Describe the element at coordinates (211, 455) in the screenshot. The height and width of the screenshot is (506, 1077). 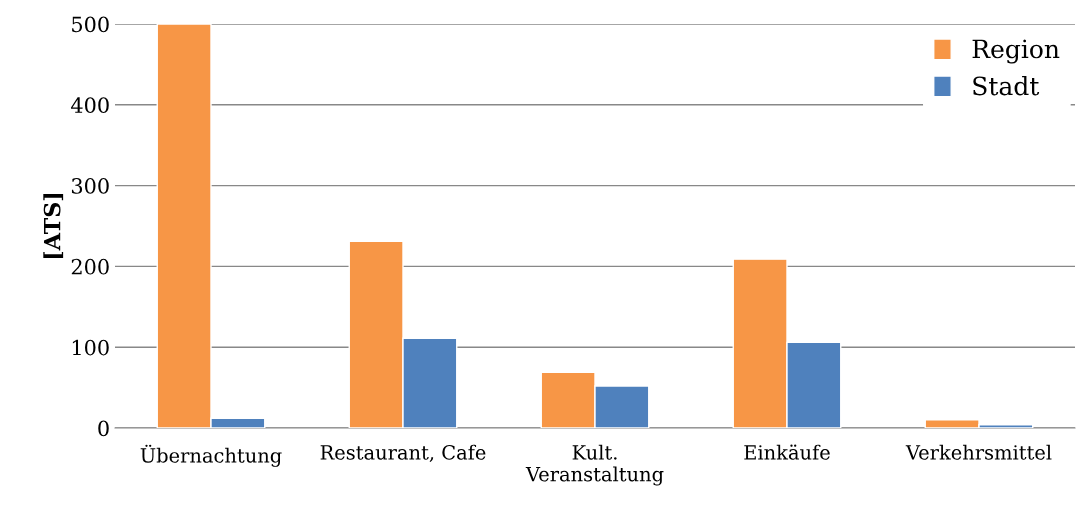
I see `x-tick-label: Übernachtung` at that location.